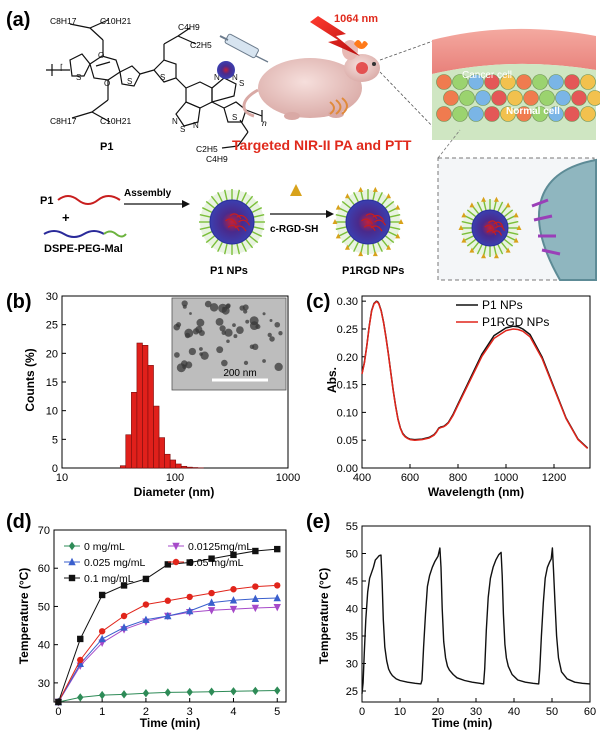  I want to click on x-tick-label: 1200, so click(554, 478).